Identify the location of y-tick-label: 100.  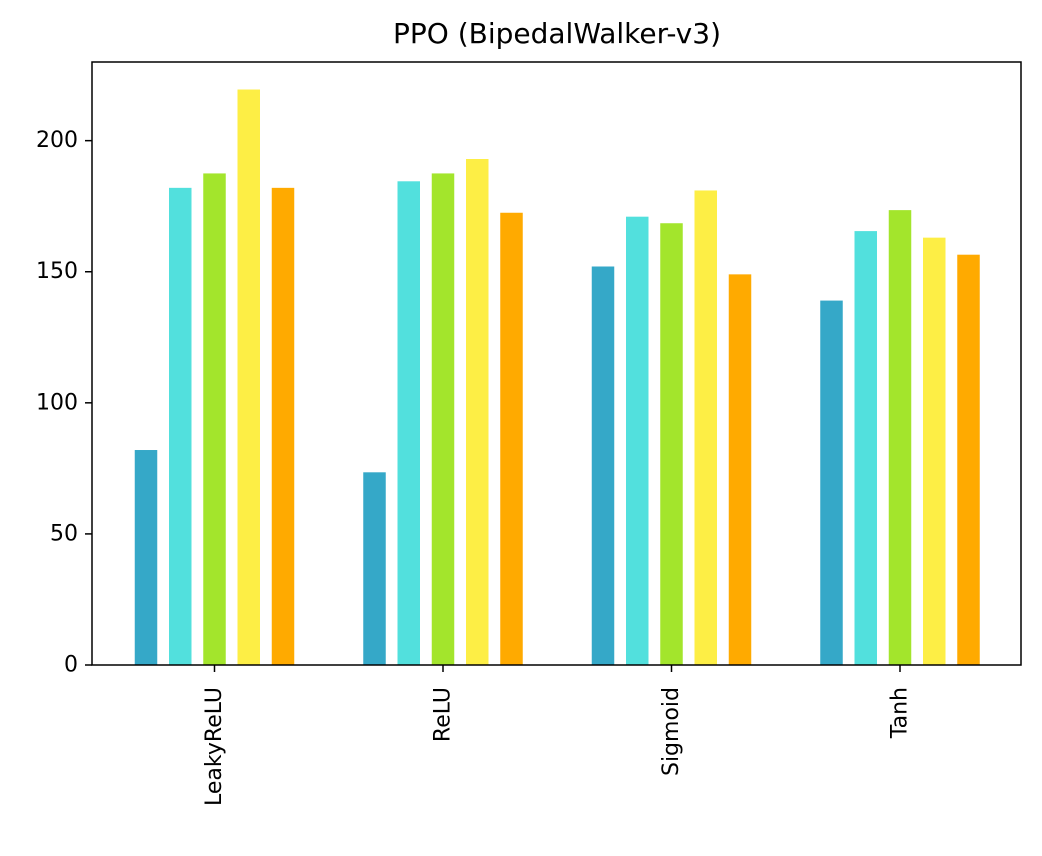
(57, 402).